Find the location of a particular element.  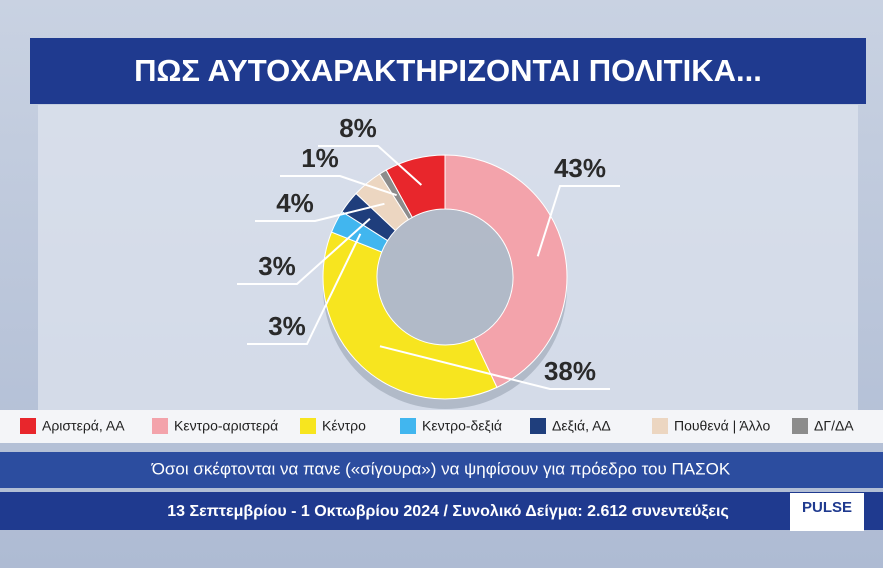

value-label: 8% is located at coordinates (358, 128).